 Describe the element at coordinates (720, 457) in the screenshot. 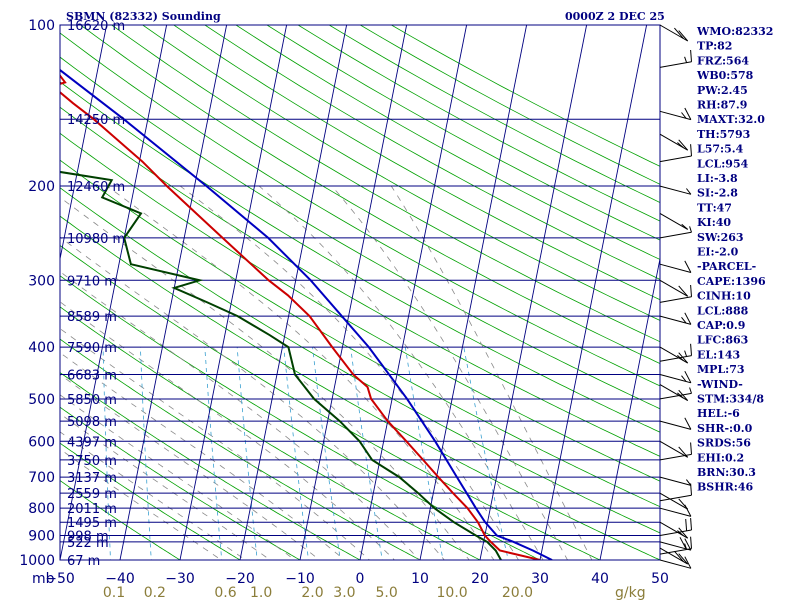

I see `index-value: EHI:0.2` at that location.